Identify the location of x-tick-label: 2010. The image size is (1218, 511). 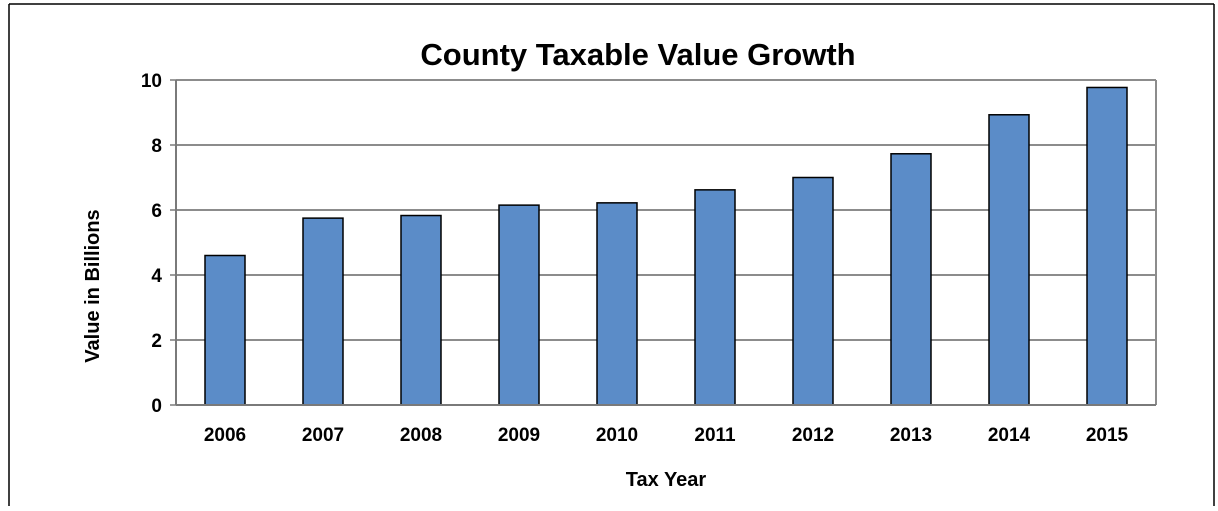
(617, 435).